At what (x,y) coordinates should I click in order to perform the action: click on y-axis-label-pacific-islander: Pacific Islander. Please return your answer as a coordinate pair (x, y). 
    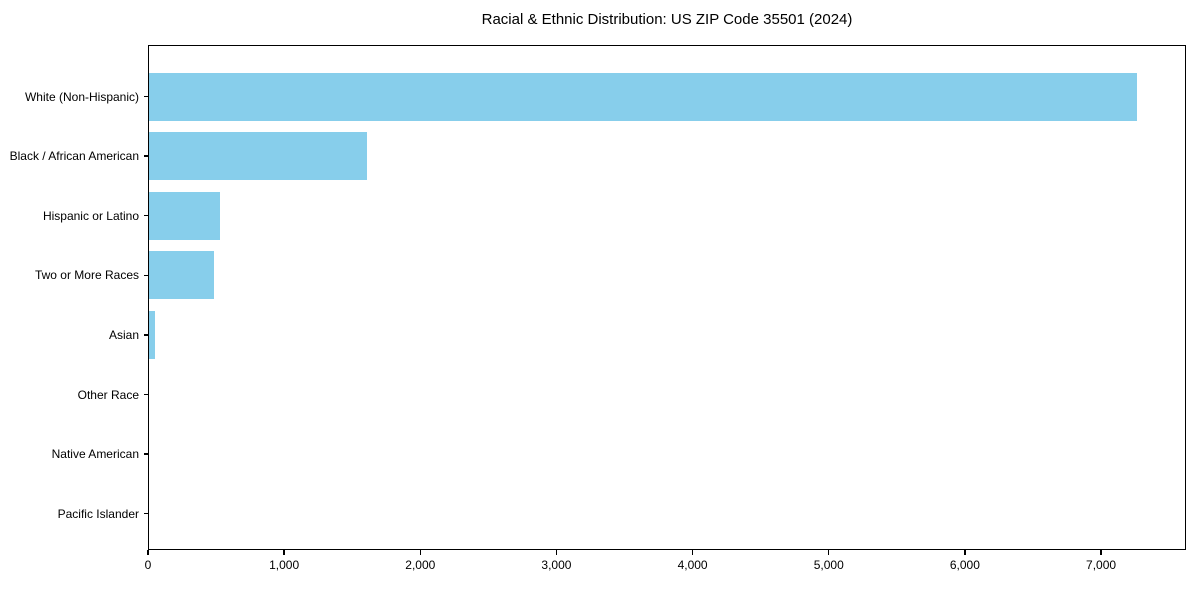
    Looking at the image, I should click on (98, 513).